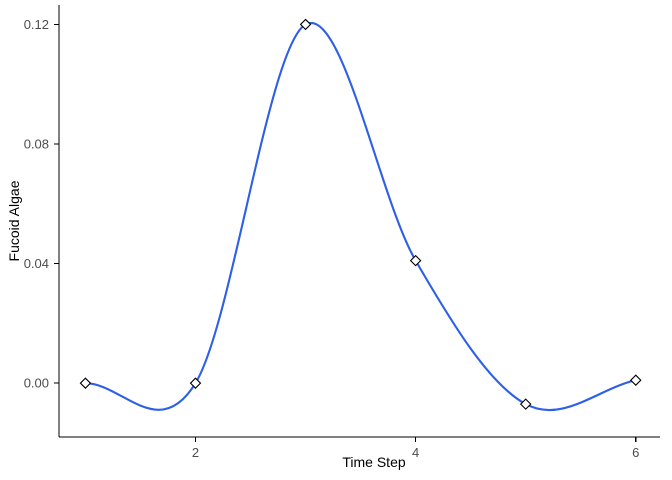 This screenshot has width=672, height=480. I want to click on x-tick-label: 6, so click(635, 452).